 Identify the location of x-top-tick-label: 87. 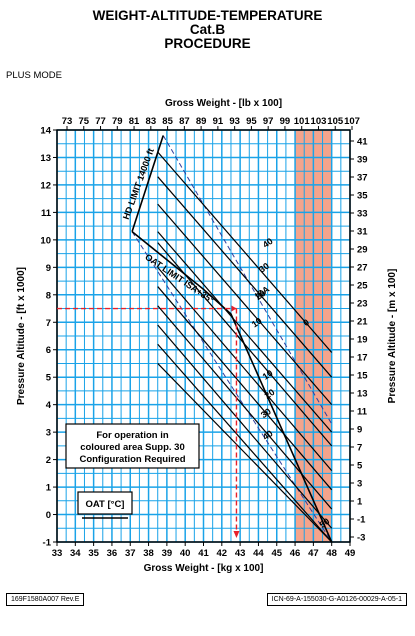
(184, 121).